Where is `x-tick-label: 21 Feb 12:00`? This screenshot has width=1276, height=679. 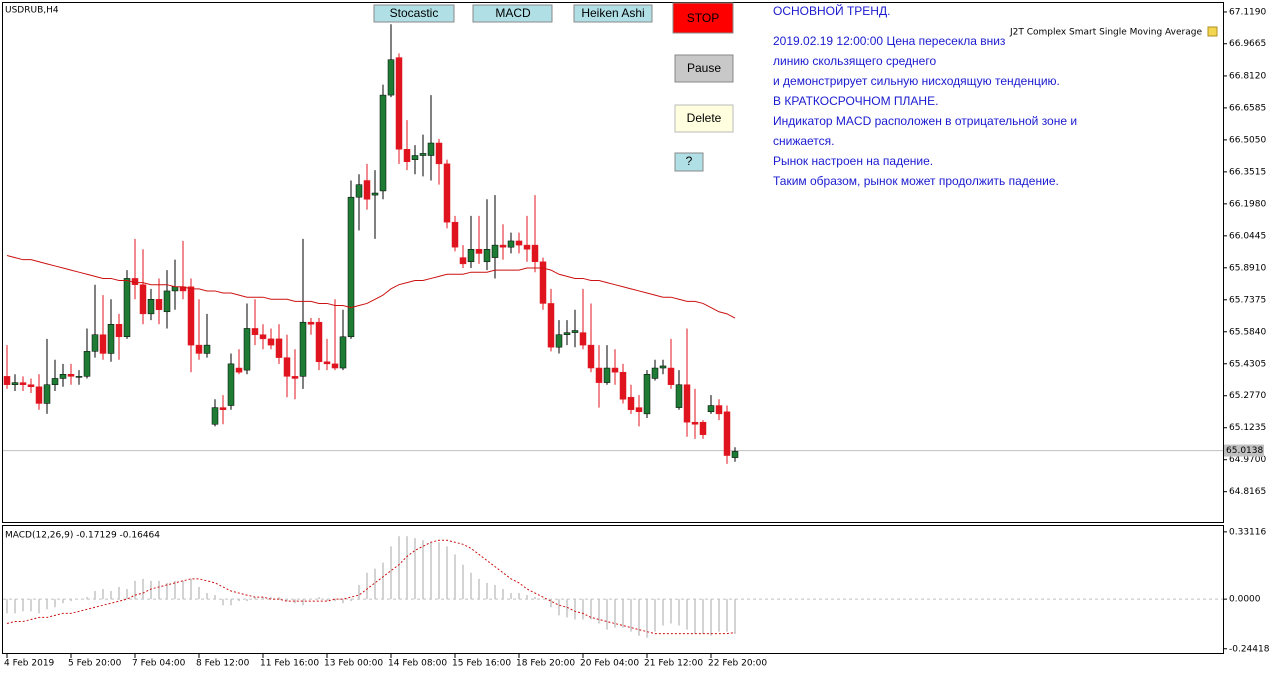 x-tick-label: 21 Feb 12:00 is located at coordinates (673, 664).